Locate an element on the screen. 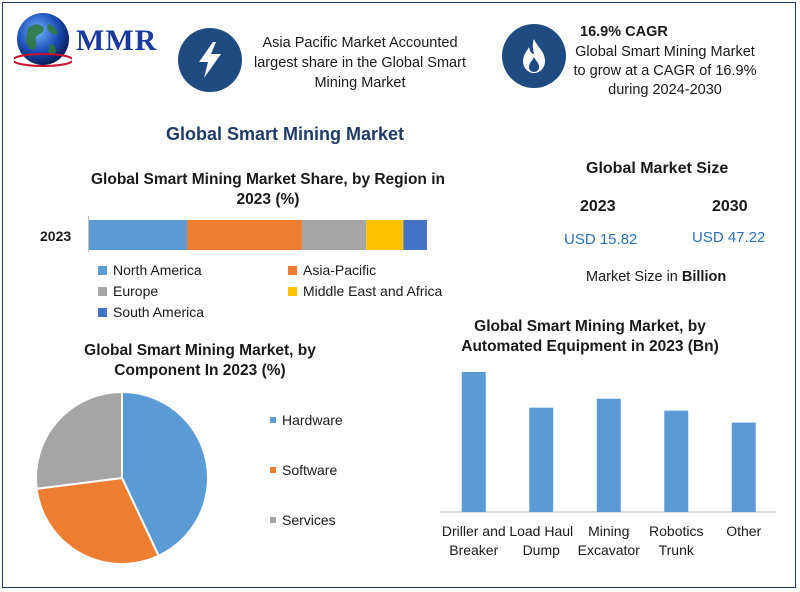 Image resolution: width=800 pixels, height=592 pixels. legend-south-america: South America is located at coordinates (151, 312).